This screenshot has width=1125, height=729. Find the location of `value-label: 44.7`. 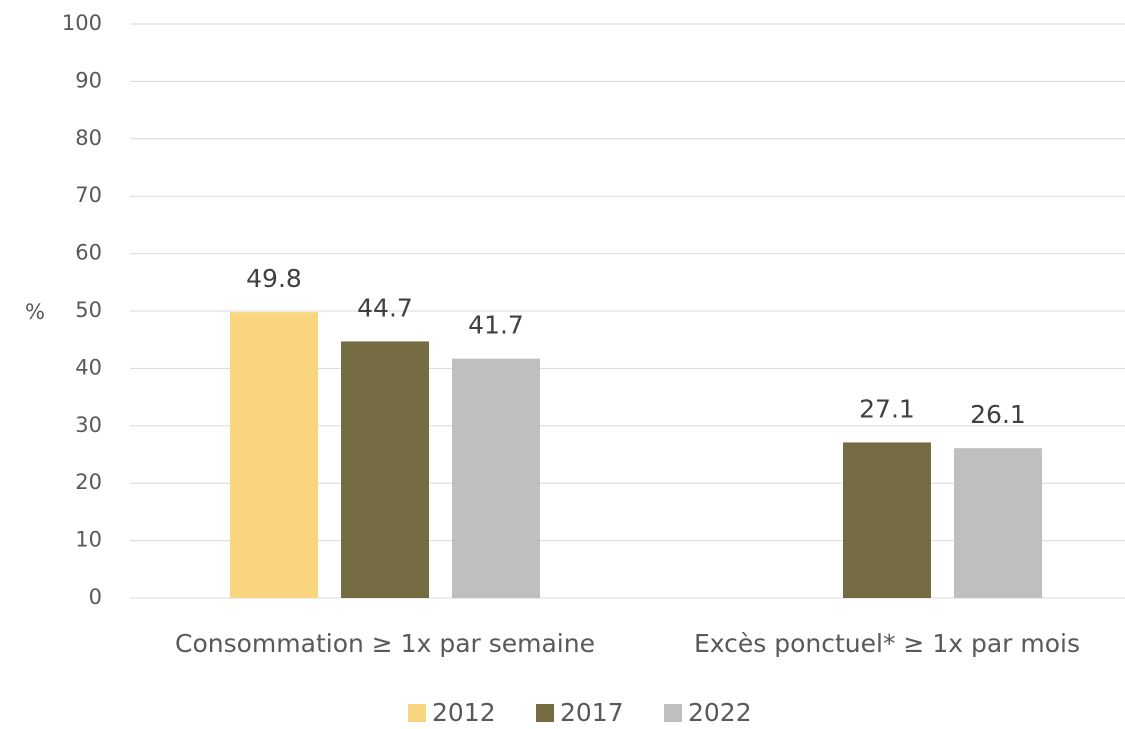

value-label: 44.7 is located at coordinates (385, 307).